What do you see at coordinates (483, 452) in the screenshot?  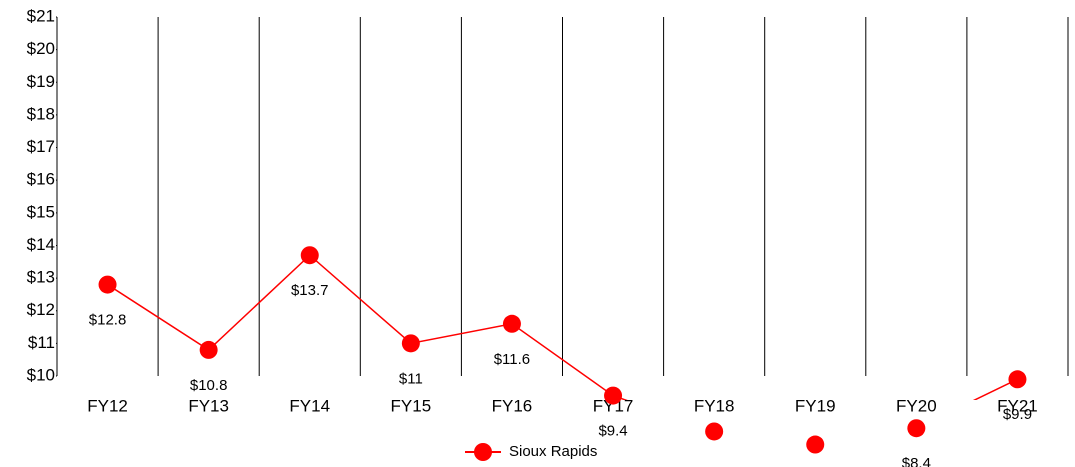 I see `legend-marker` at bounding box center [483, 452].